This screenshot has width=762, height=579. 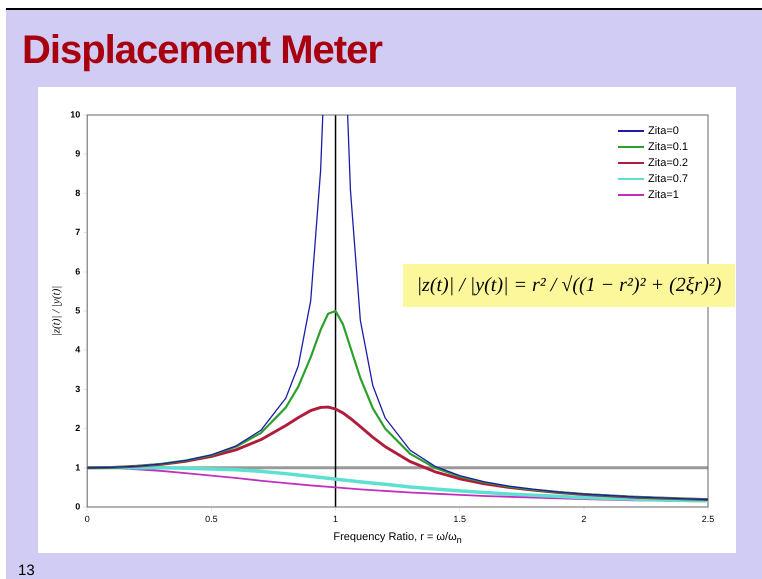 What do you see at coordinates (77, 232) in the screenshot?
I see `y-tick-label: 7` at bounding box center [77, 232].